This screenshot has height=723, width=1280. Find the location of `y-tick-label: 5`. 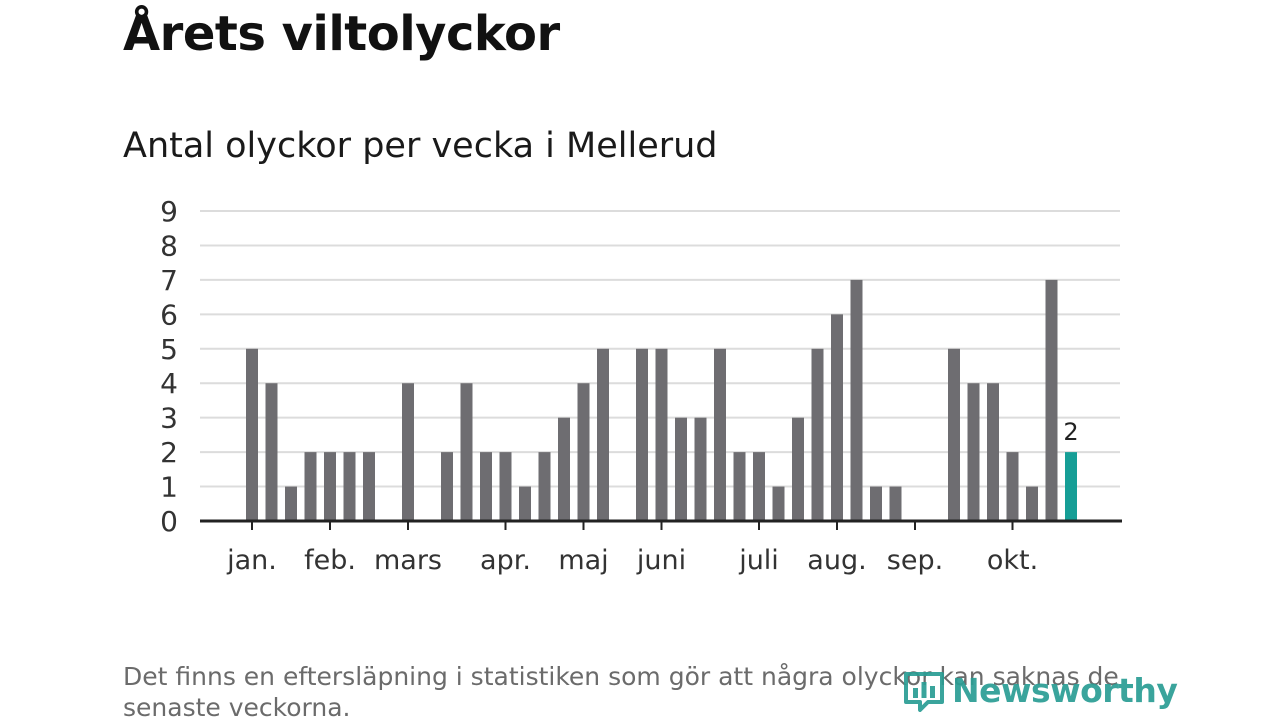

y-tick-label: 5 is located at coordinates (169, 349).